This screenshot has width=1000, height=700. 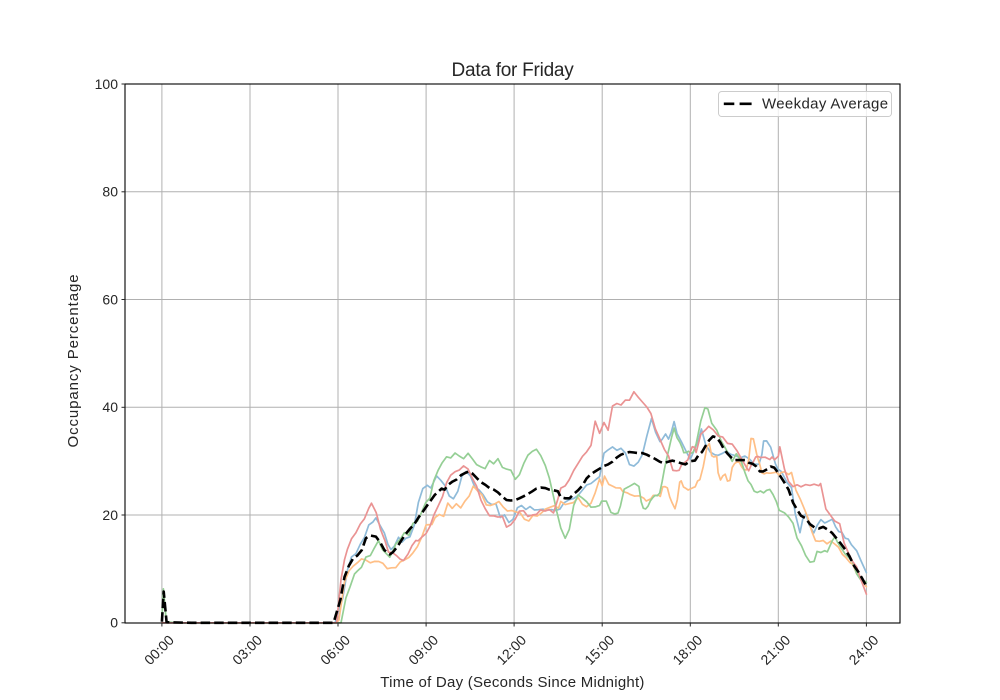 What do you see at coordinates (110, 407) in the screenshot?
I see `svg-text: 40` at bounding box center [110, 407].